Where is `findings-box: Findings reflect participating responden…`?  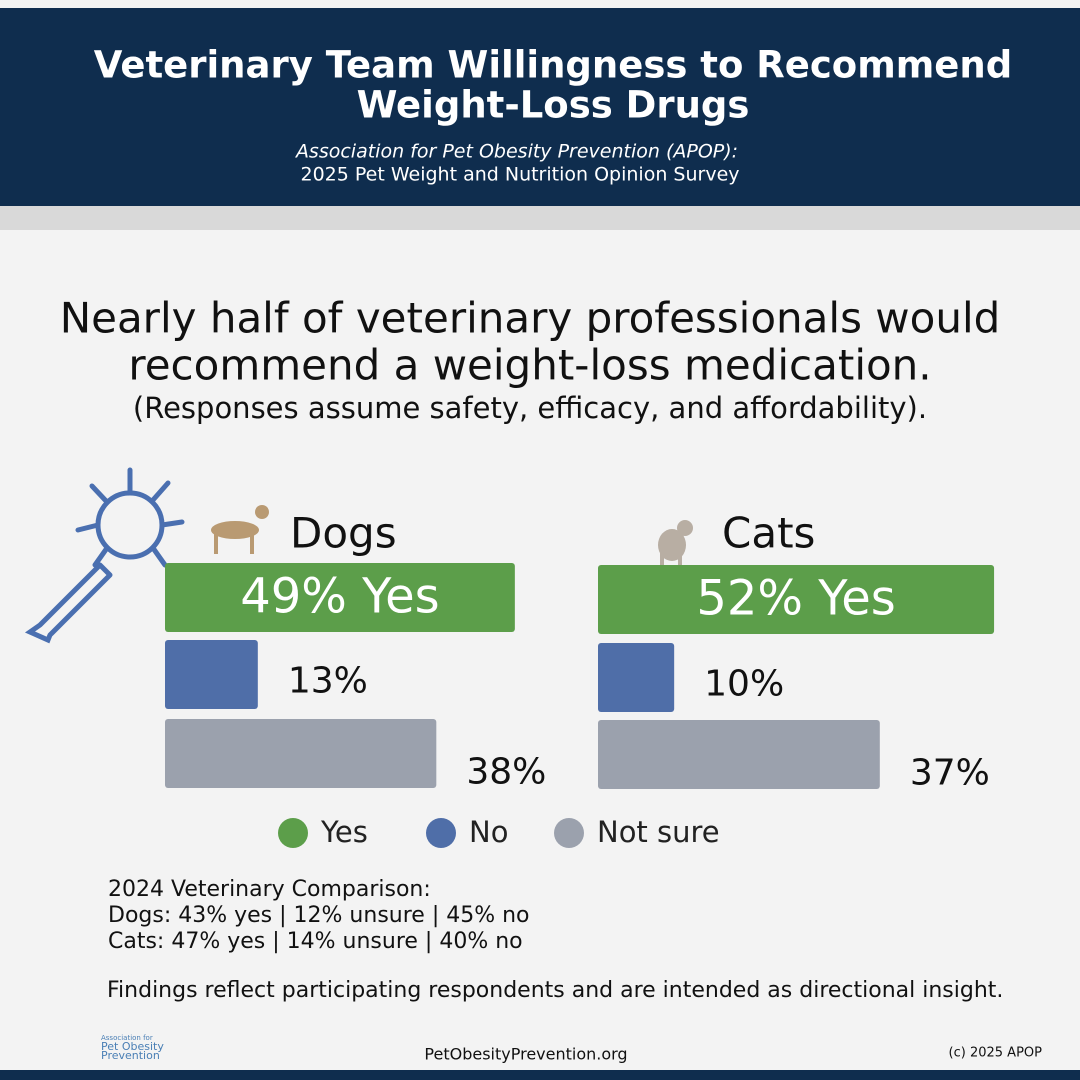
findings-box: Findings reflect participating responden… is located at coordinates (555, 990).